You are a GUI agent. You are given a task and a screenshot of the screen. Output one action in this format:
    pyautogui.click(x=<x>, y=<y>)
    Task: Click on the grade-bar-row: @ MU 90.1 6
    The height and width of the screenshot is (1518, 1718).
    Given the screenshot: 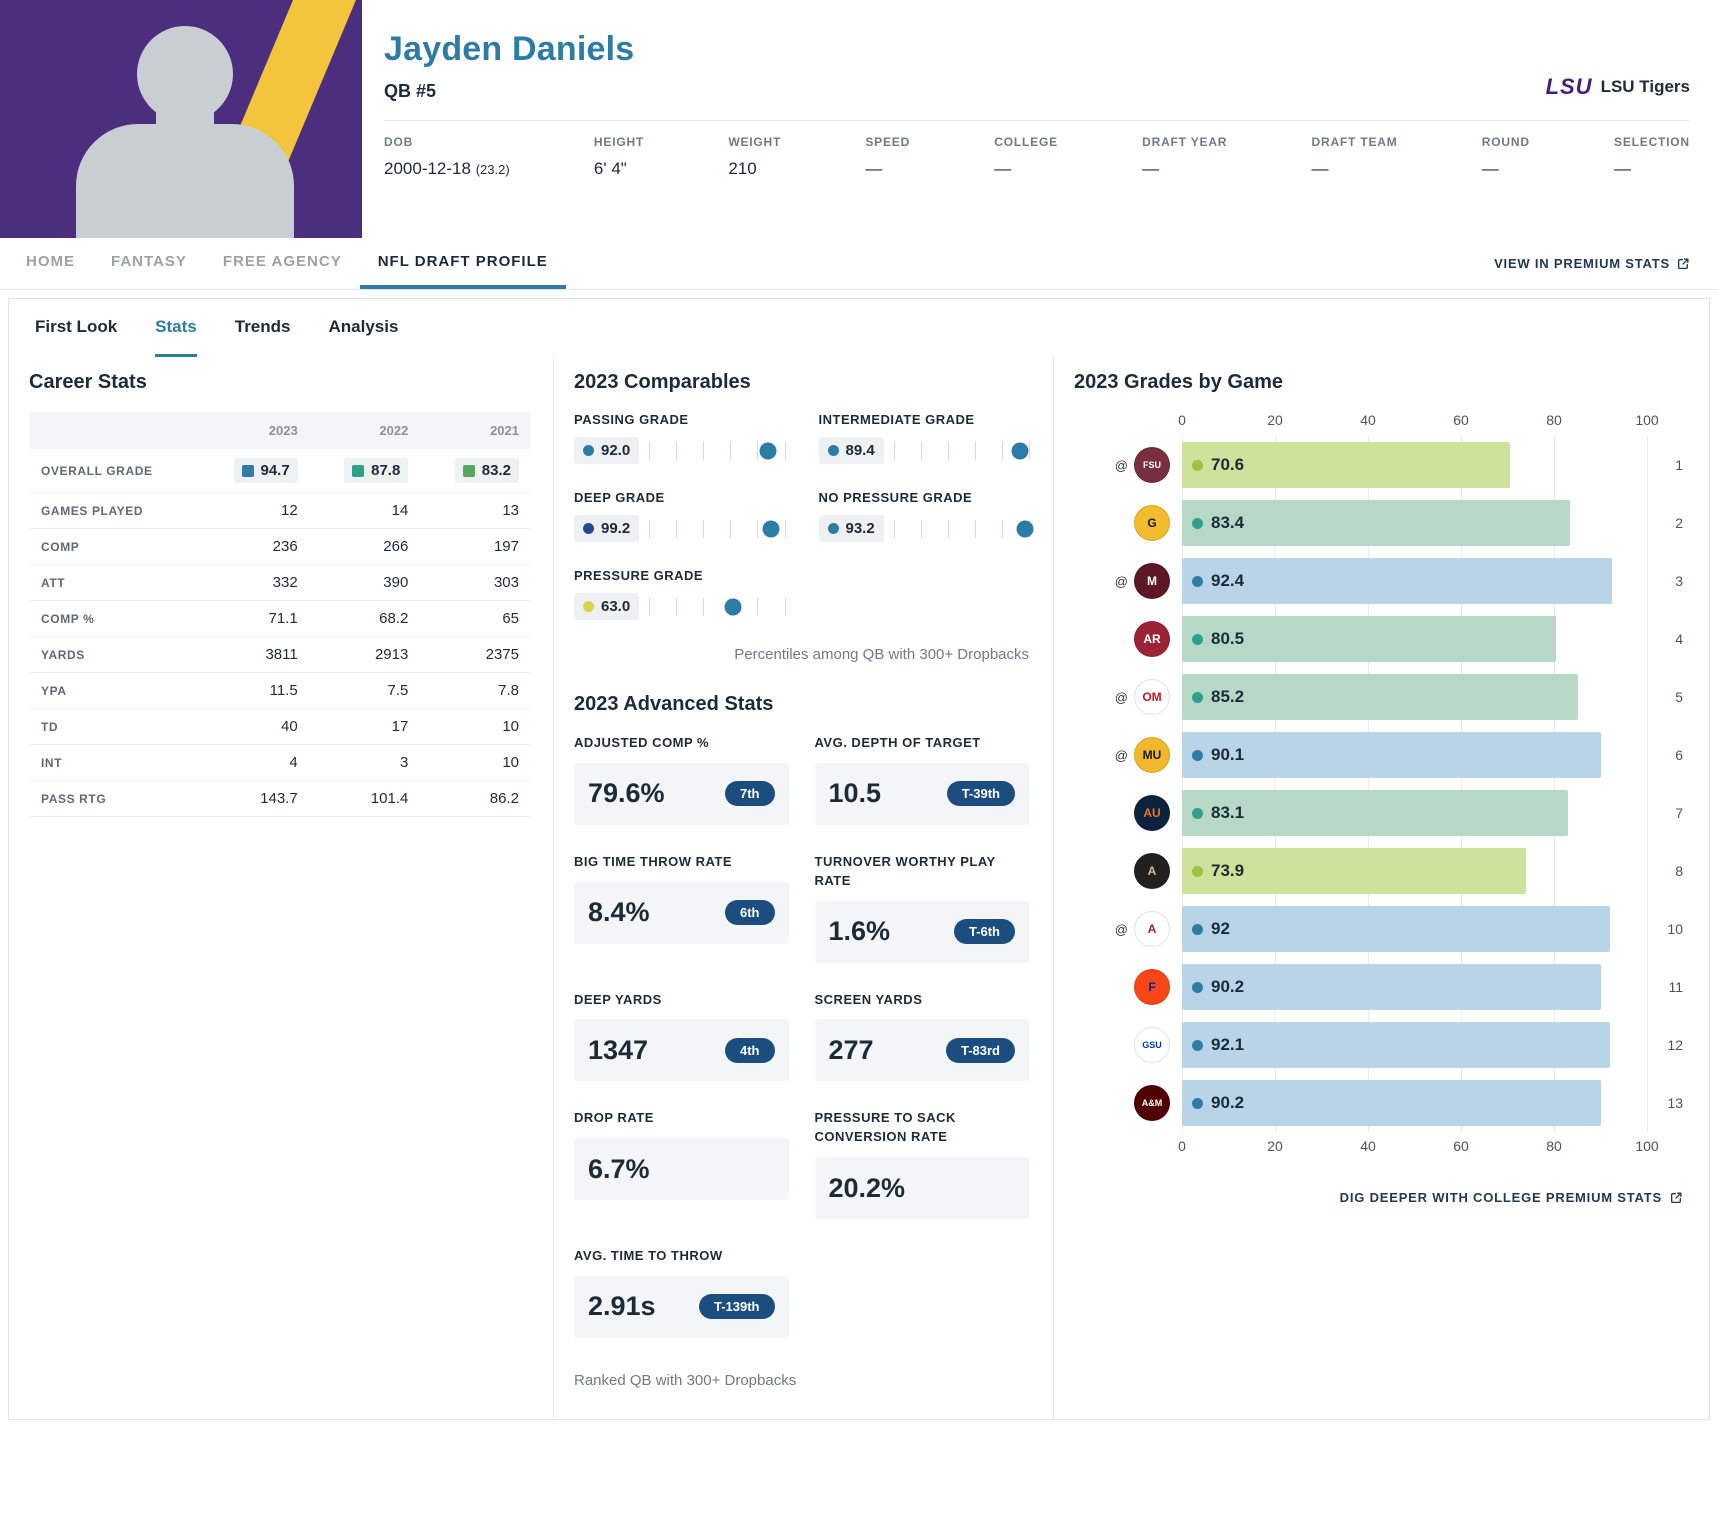 What is the action you would take?
    pyautogui.click(x=1378, y=755)
    